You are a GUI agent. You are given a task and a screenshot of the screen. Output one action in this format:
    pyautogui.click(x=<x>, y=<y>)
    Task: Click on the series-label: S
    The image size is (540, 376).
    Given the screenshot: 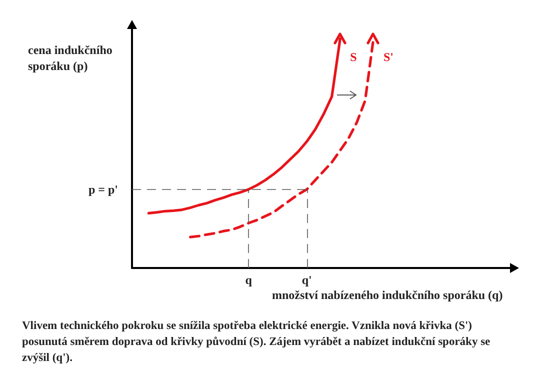 What is the action you would take?
    pyautogui.click(x=354, y=57)
    